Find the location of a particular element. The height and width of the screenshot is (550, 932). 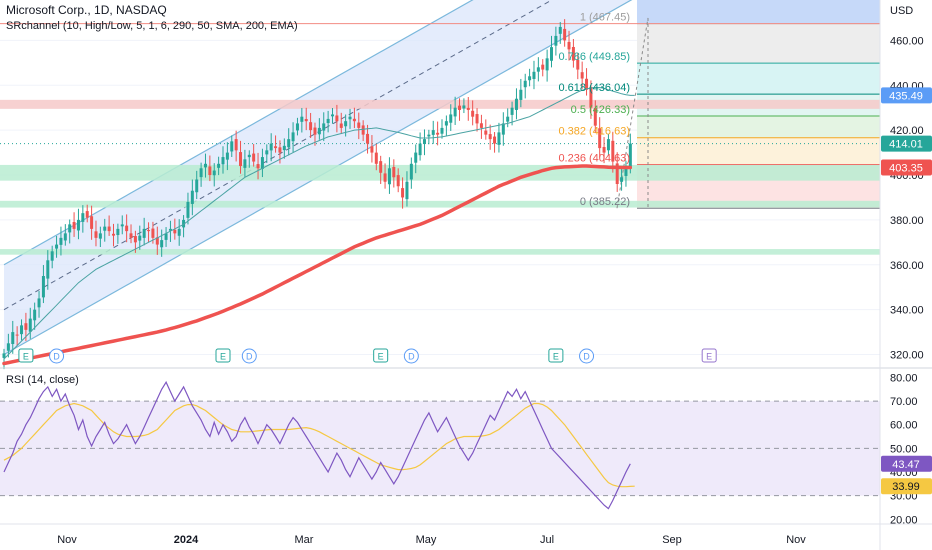

chart-title: Microsoft Corp., 1D, NASDAQ is located at coordinates (86, 10).